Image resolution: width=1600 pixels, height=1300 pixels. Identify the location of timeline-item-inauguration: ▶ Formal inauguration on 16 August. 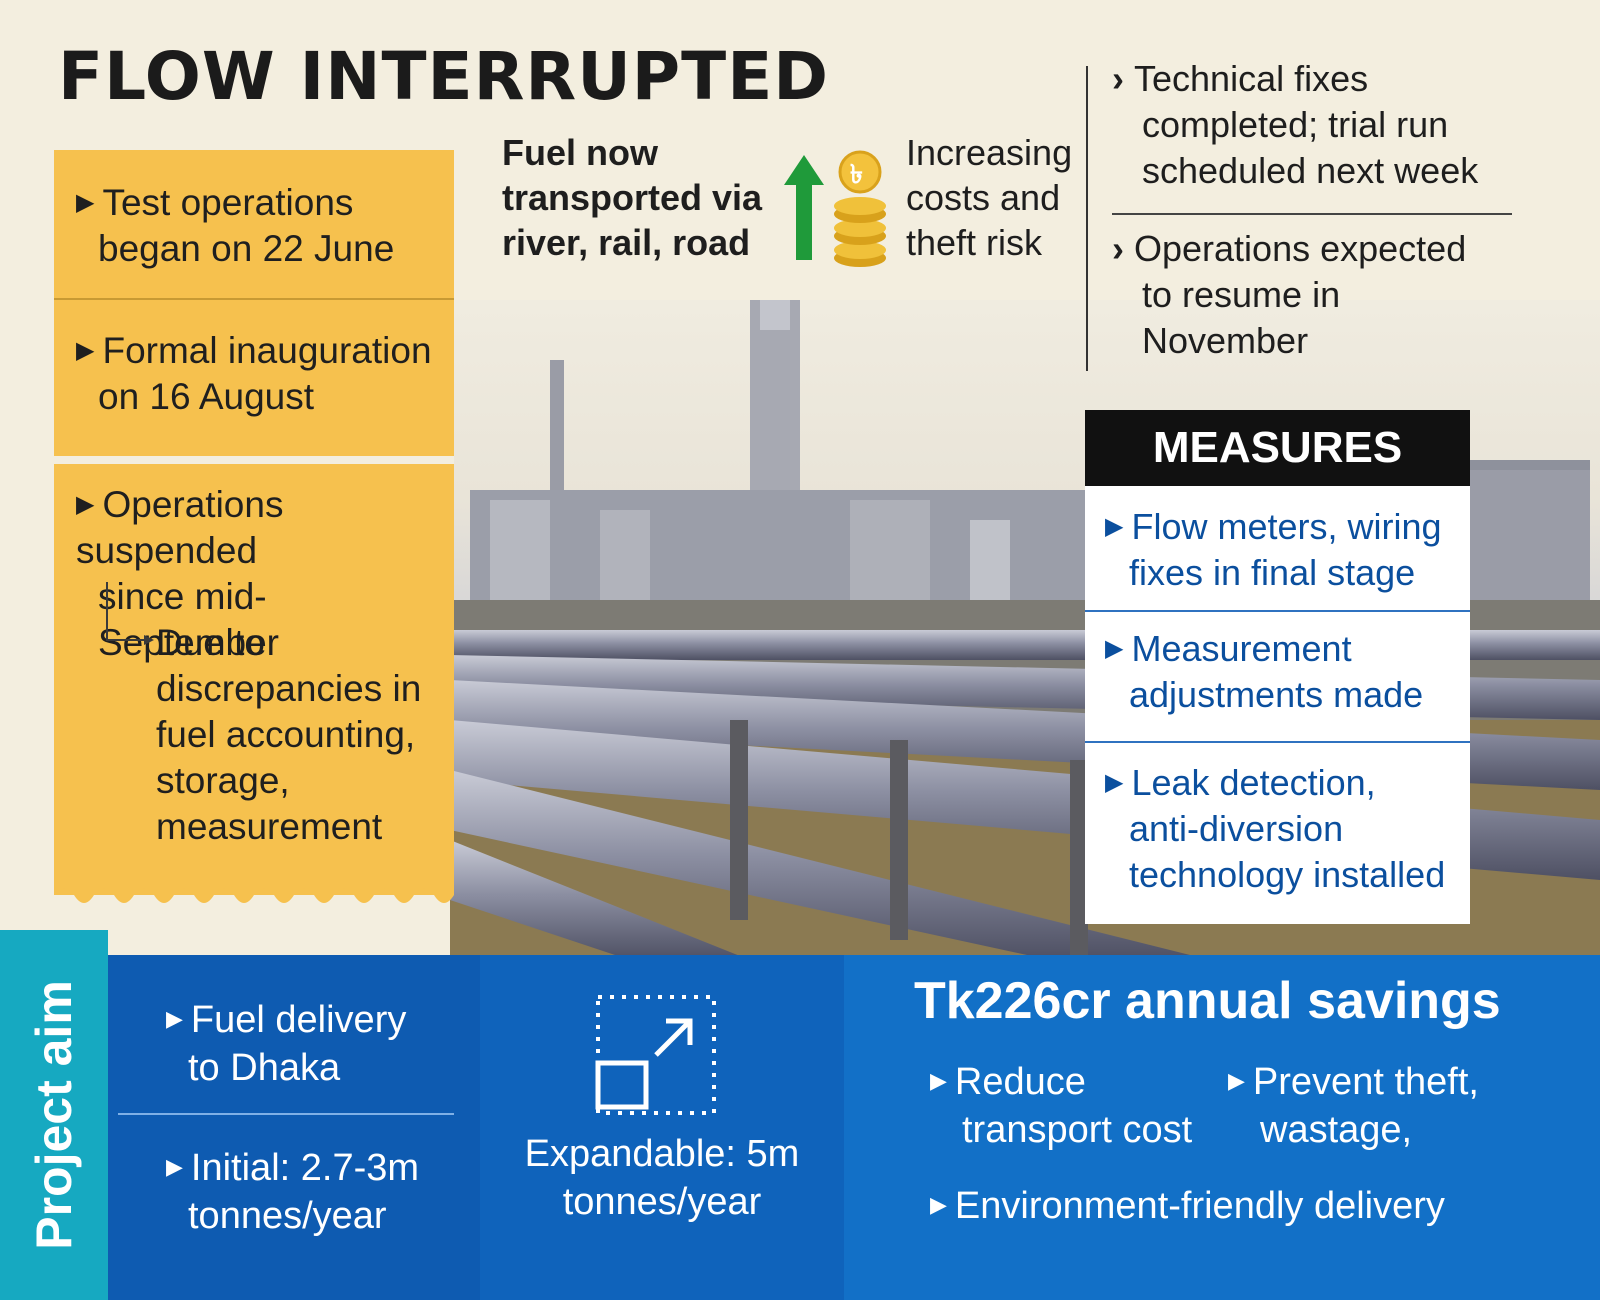
(254, 373).